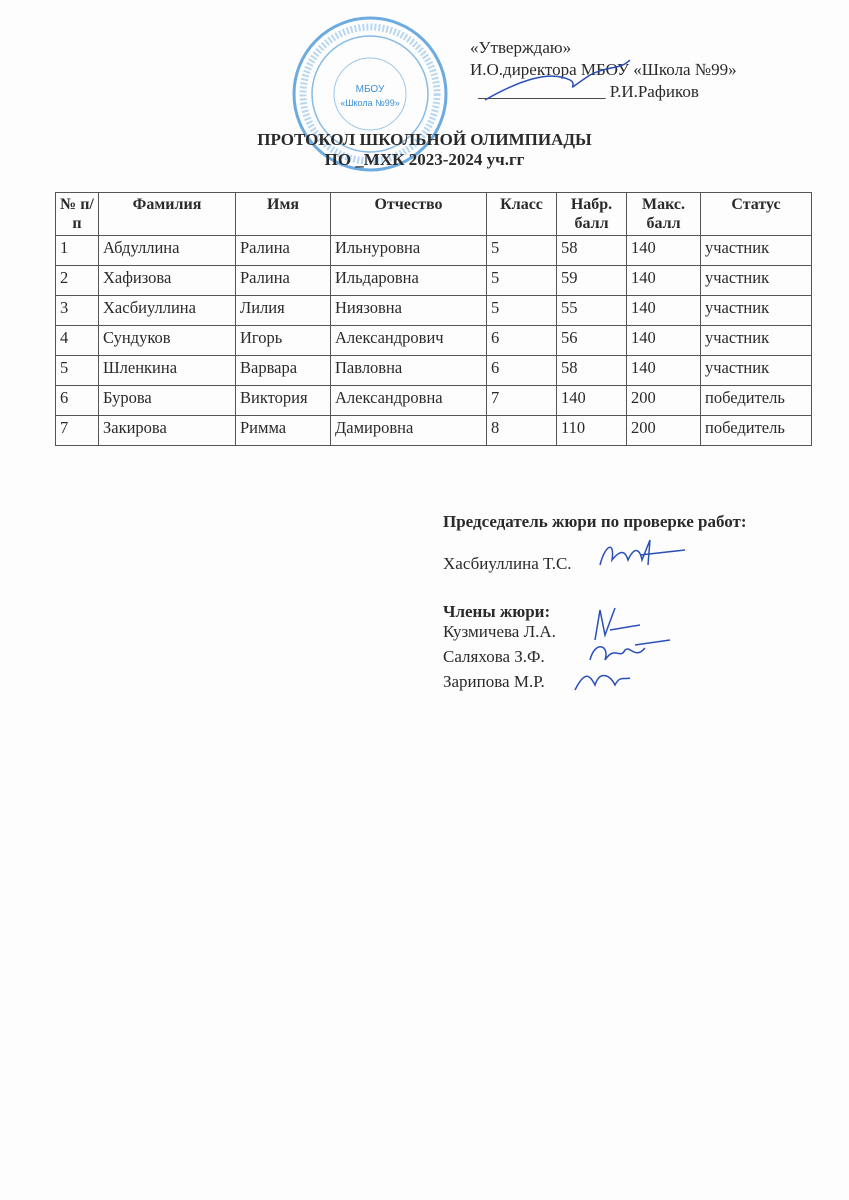 This screenshot has height=1200, width=849. I want to click on cell-row-number: 1, so click(77, 250).